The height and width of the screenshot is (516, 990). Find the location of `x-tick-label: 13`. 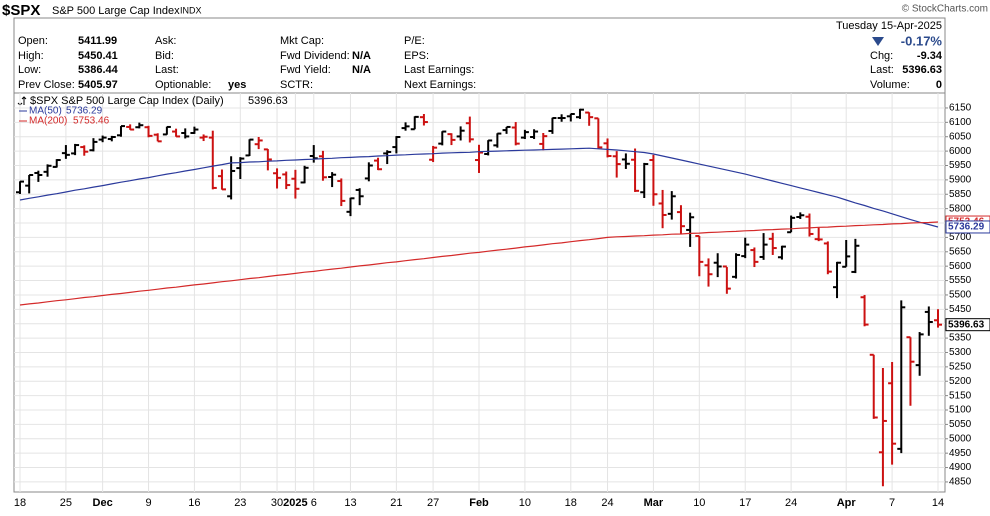

x-tick-label: 13 is located at coordinates (350, 503).